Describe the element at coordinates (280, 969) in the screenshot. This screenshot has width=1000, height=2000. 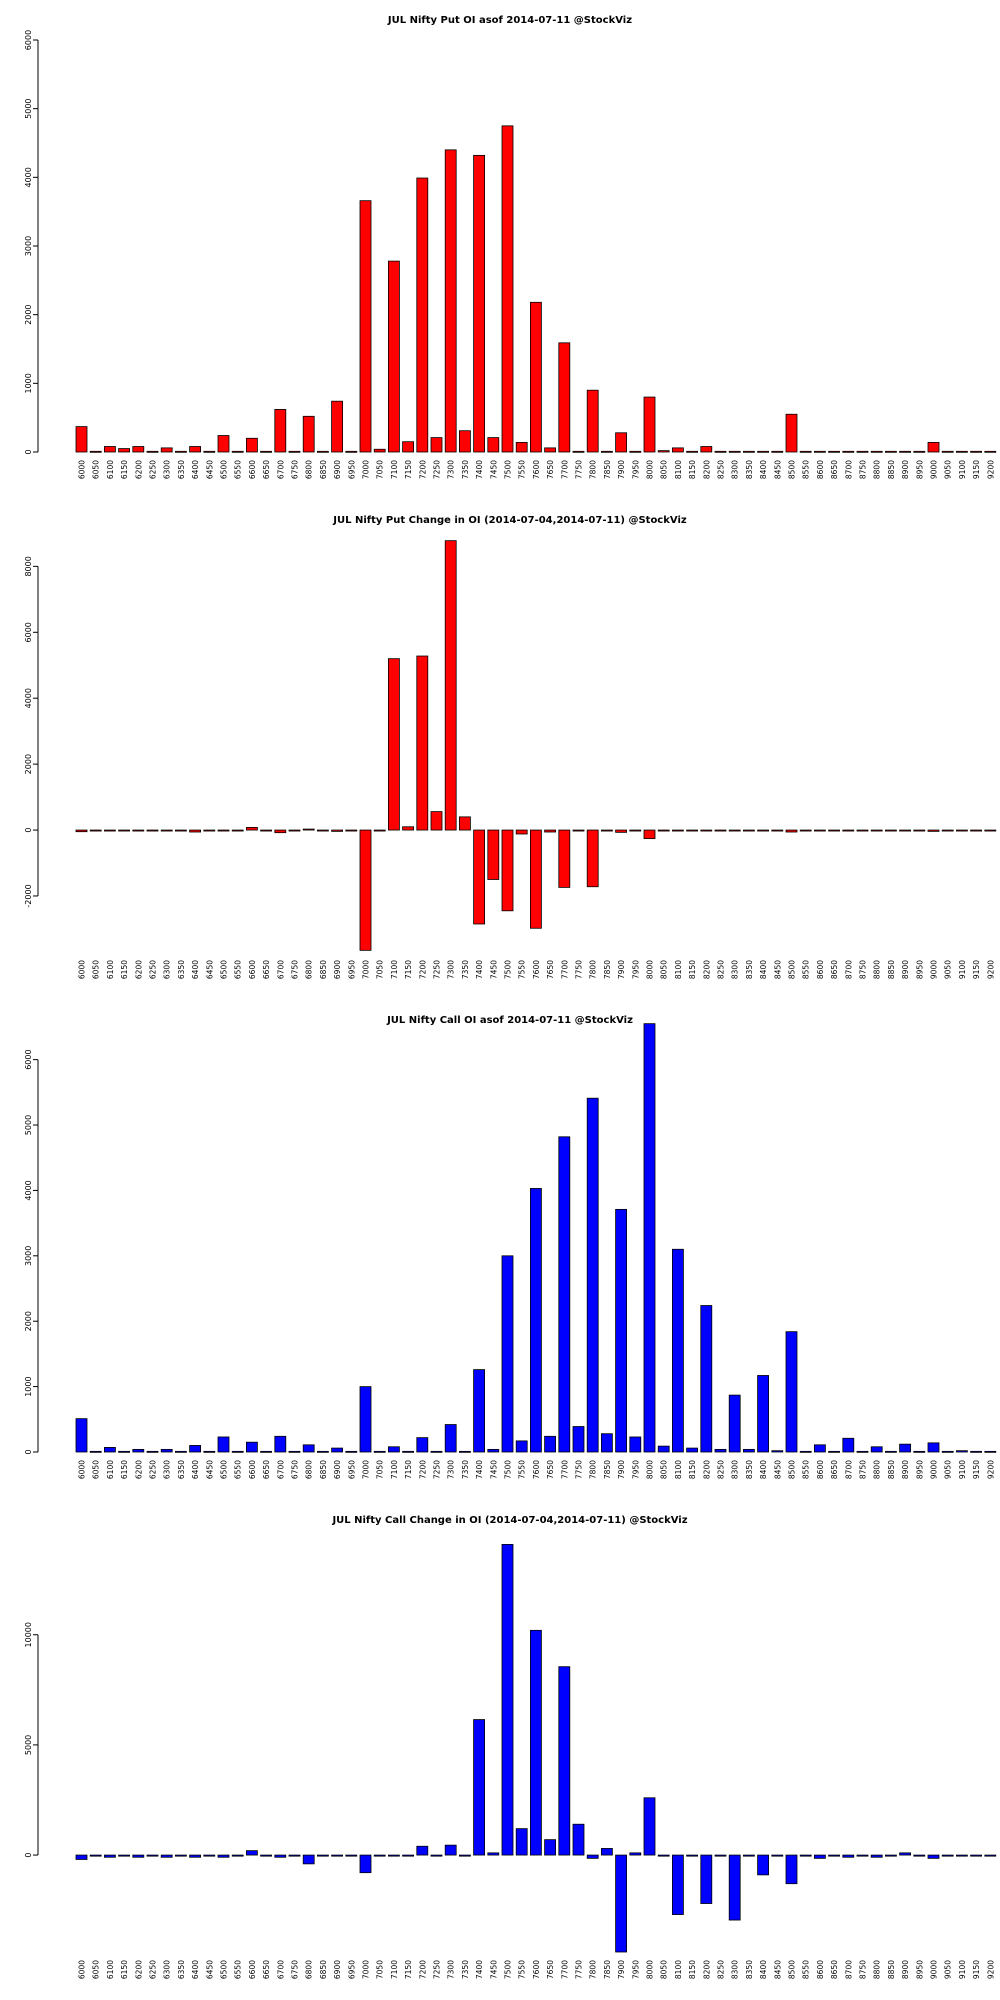
I see `x-tick-label: 6700` at that location.